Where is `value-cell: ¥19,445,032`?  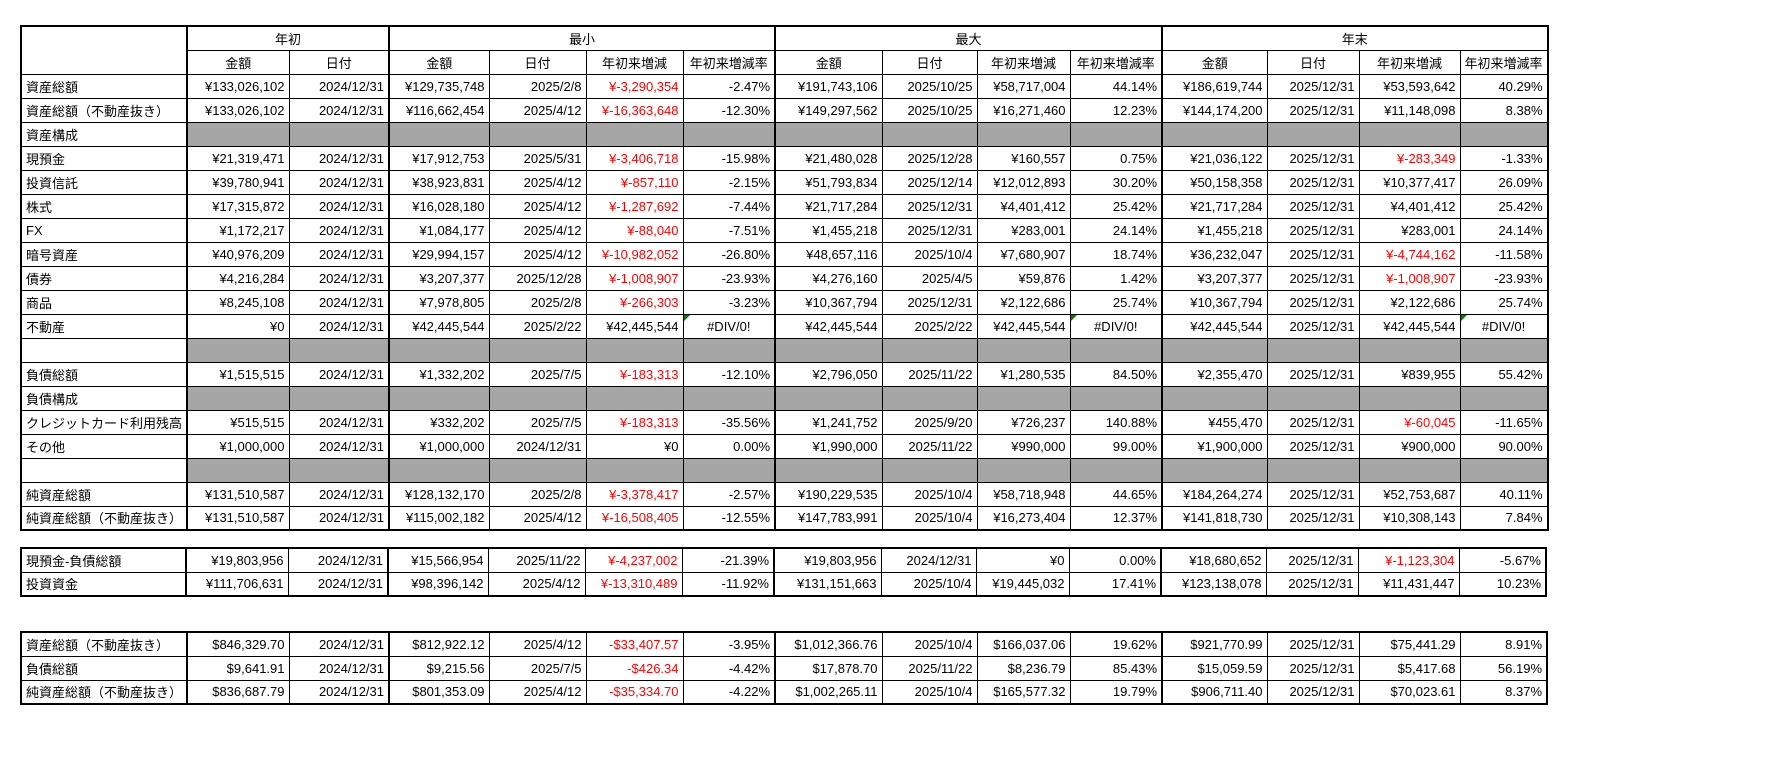 value-cell: ¥19,445,032 is located at coordinates (1022, 584).